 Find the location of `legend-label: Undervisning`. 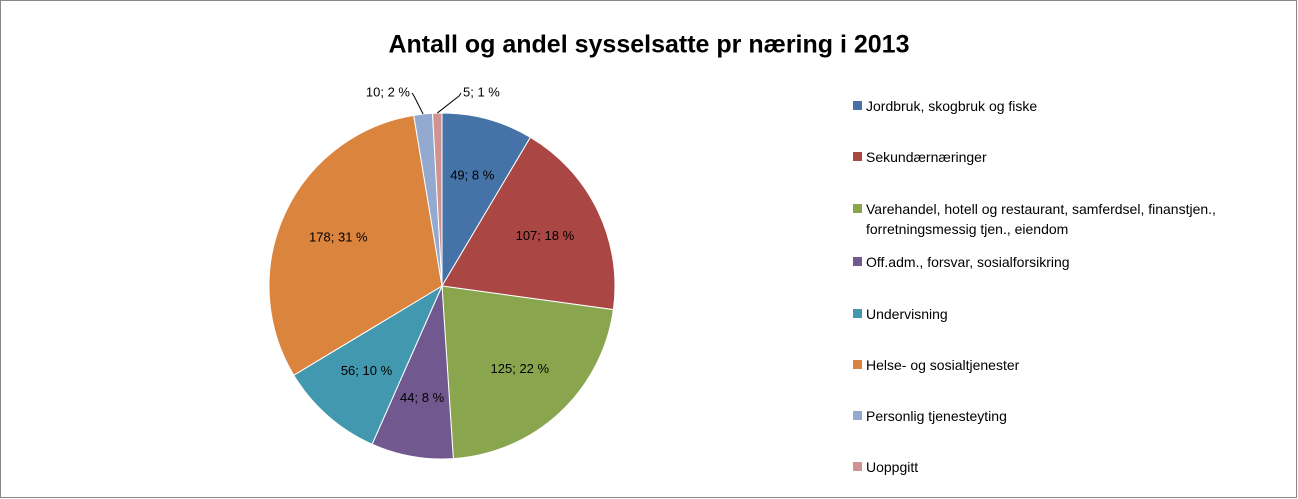

legend-label: Undervisning is located at coordinates (907, 314).